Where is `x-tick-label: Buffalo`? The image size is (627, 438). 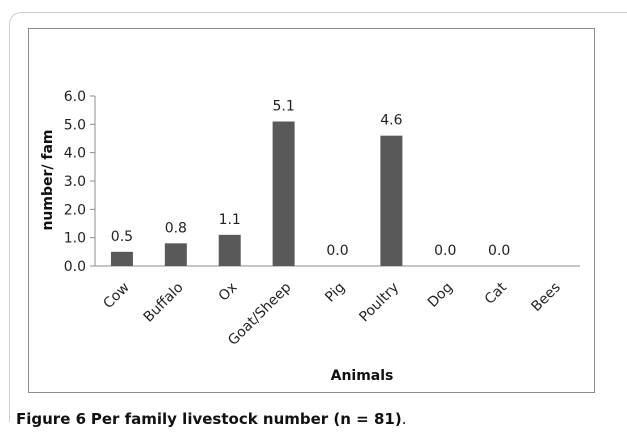
x-tick-label: Buffalo is located at coordinates (164, 303).